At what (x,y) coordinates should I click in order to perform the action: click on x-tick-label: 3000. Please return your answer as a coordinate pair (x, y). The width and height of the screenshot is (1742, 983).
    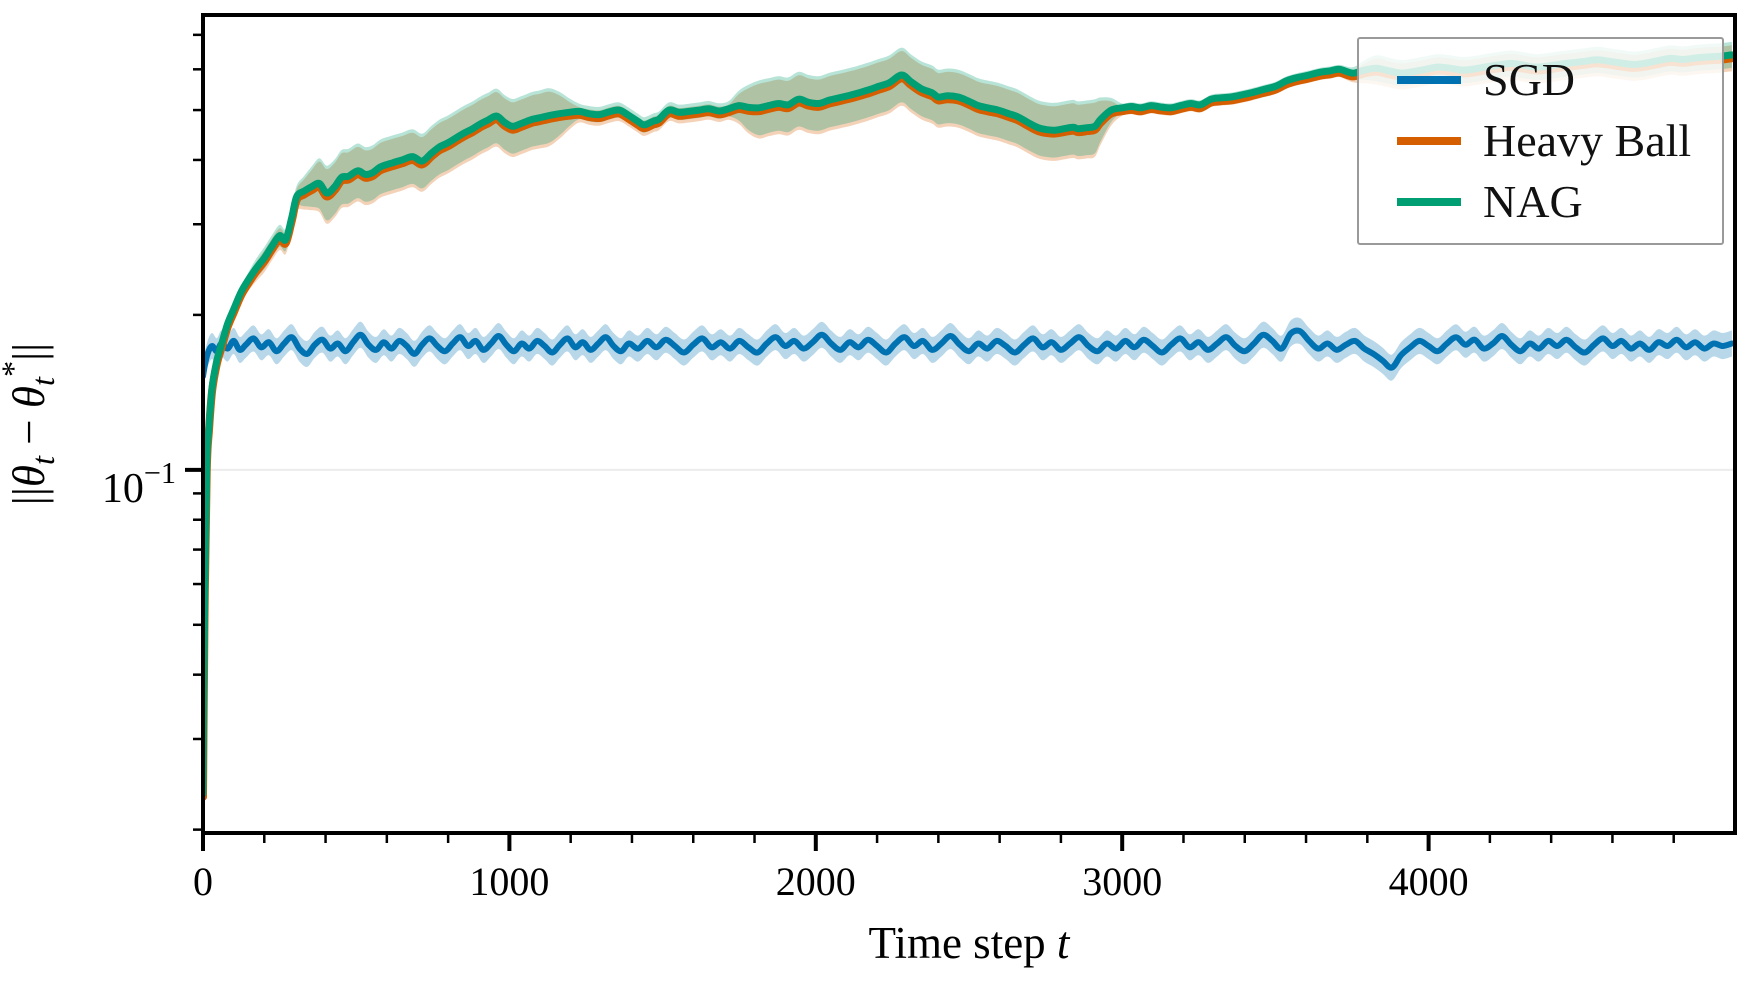
    Looking at the image, I should click on (1122, 881).